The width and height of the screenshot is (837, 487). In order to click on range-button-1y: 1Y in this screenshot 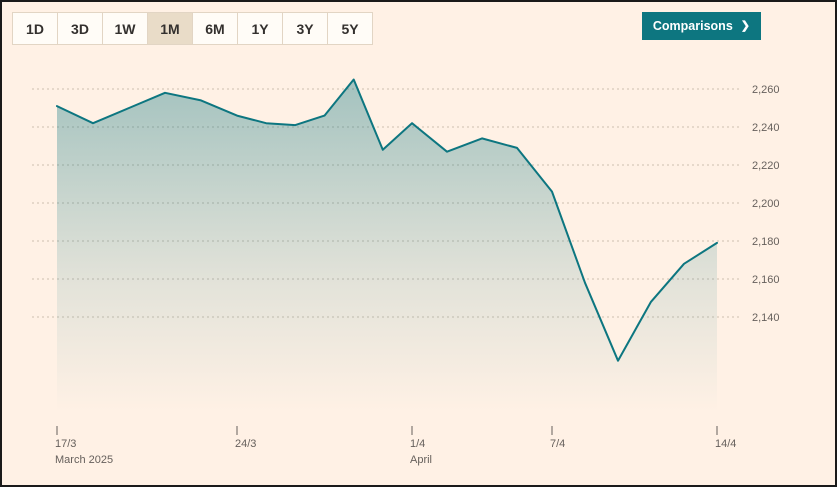, I will do `click(260, 28)`.